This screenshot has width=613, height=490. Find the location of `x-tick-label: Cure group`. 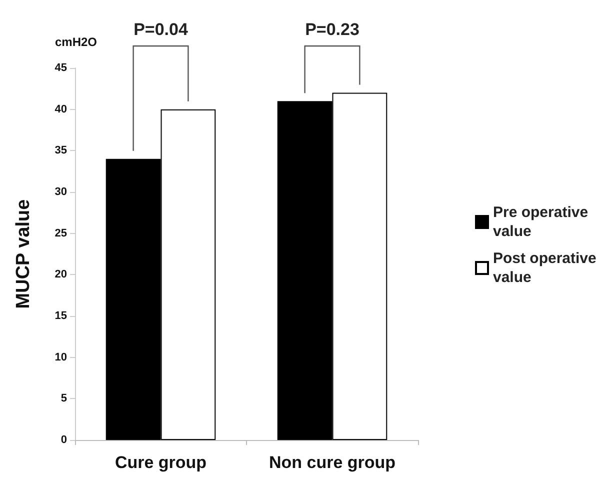

x-tick-label: Cure group is located at coordinates (160, 462).